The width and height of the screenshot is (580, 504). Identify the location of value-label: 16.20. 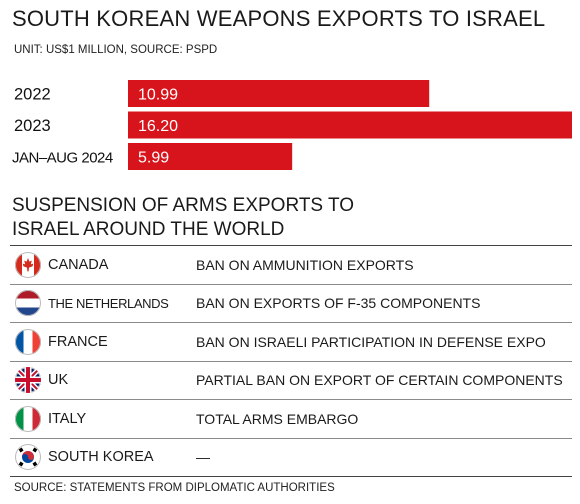
(158, 126).